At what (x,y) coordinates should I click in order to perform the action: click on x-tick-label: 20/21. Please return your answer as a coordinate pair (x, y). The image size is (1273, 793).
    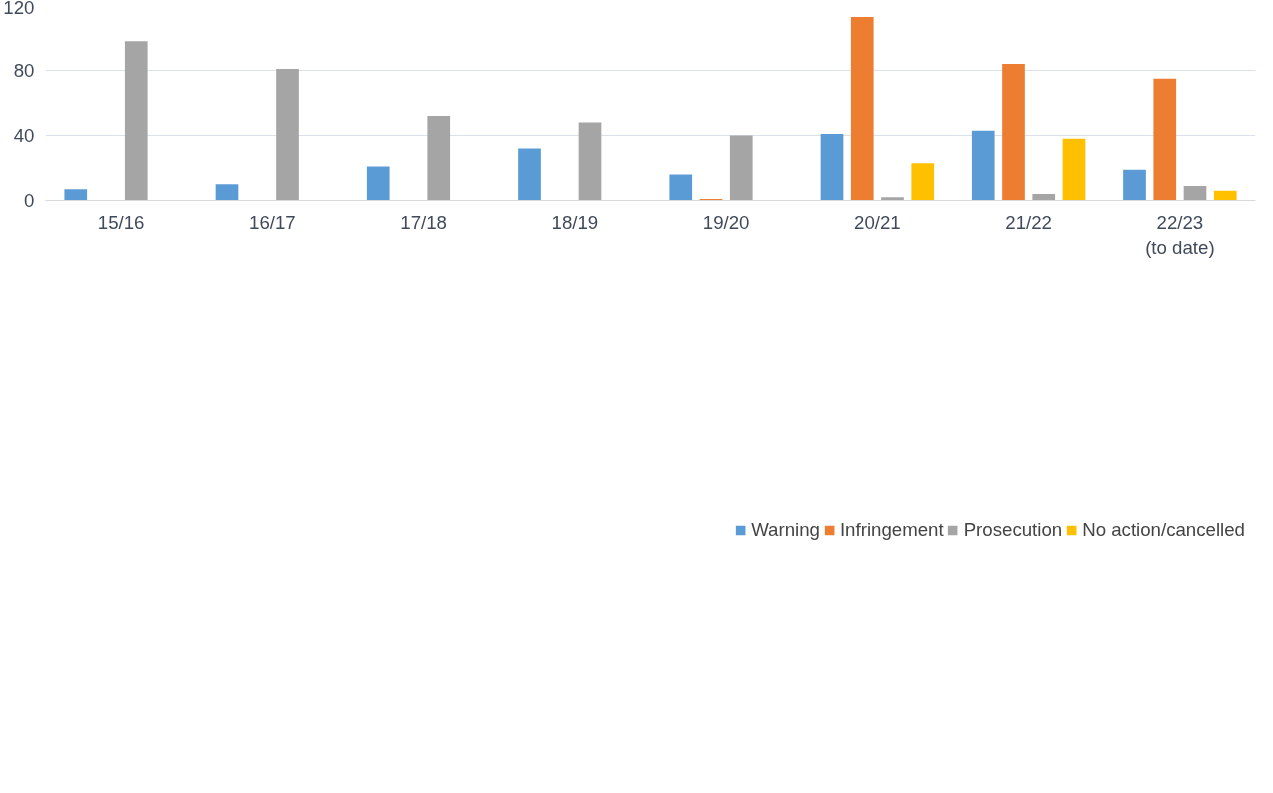
    Looking at the image, I should click on (877, 222).